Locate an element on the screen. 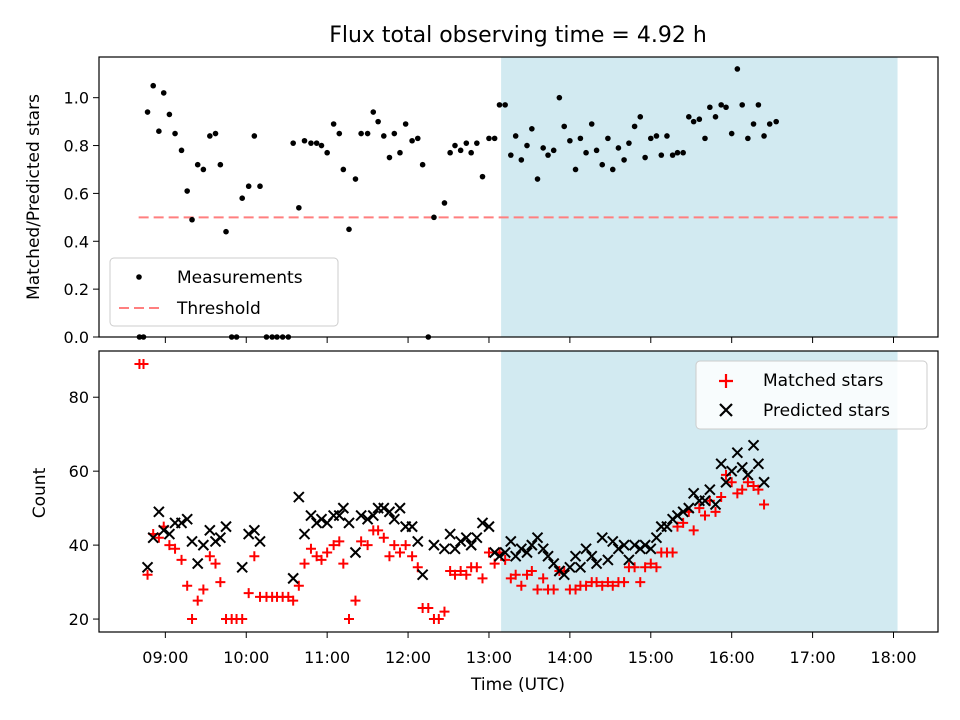  y-tick-label: 0.8 is located at coordinates (76, 146).